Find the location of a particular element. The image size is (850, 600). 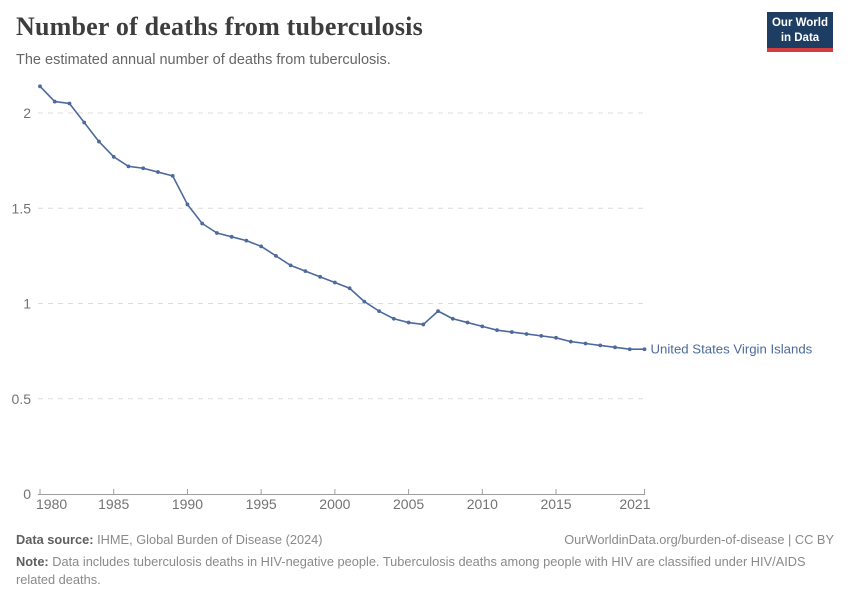

y-tick-label: 1.5 is located at coordinates (22, 208).